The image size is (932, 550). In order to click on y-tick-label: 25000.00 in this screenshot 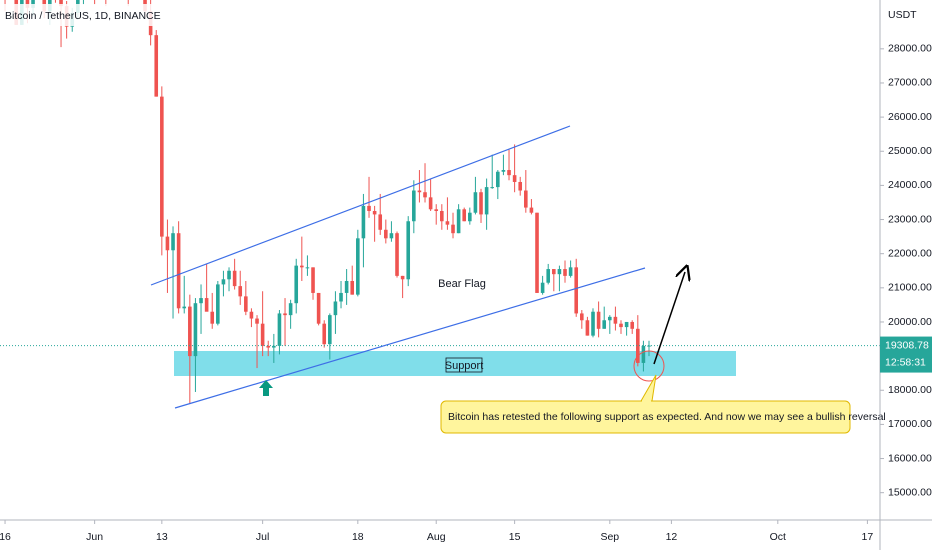, I will do `click(910, 151)`.